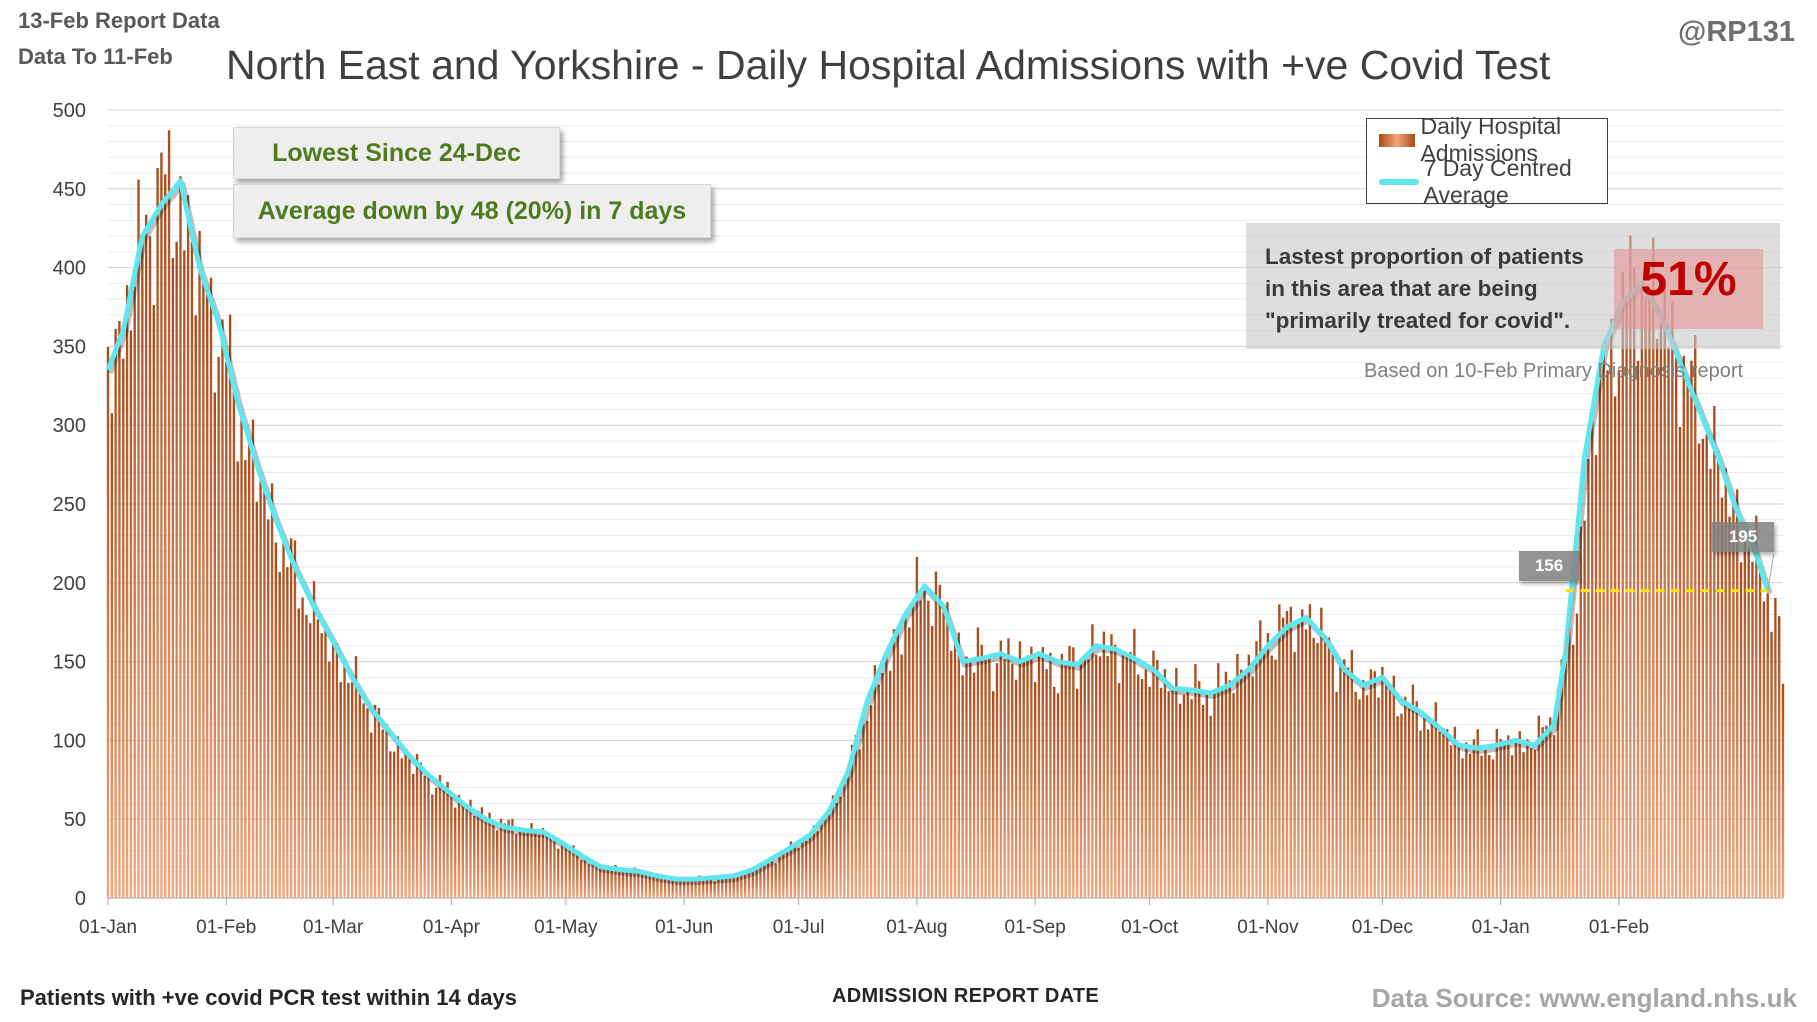 The width and height of the screenshot is (1817, 1022). Describe the element at coordinates (1487, 139) in the screenshot. I see `legend-item-bars: Daily Hospital Admissions` at that location.